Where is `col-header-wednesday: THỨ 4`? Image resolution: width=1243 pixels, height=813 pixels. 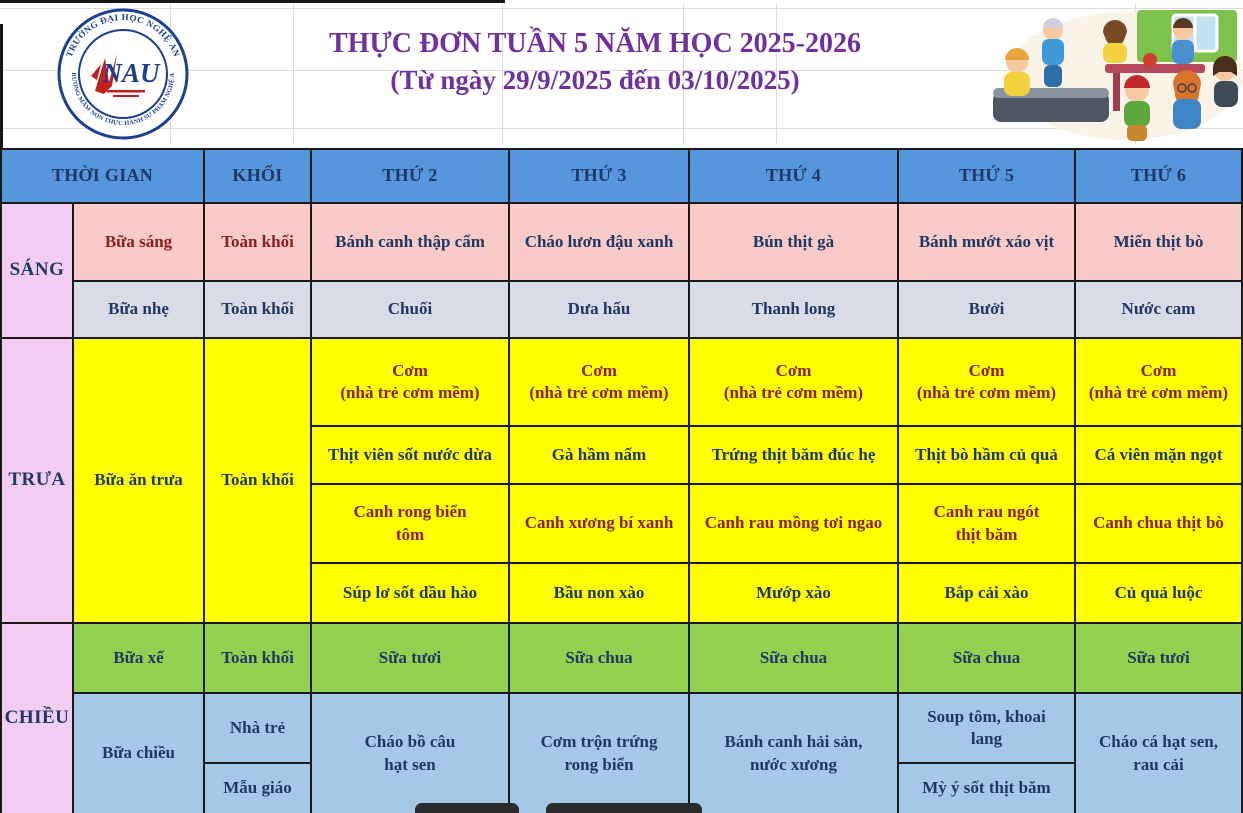 col-header-wednesday: THỨ 4 is located at coordinates (793, 176).